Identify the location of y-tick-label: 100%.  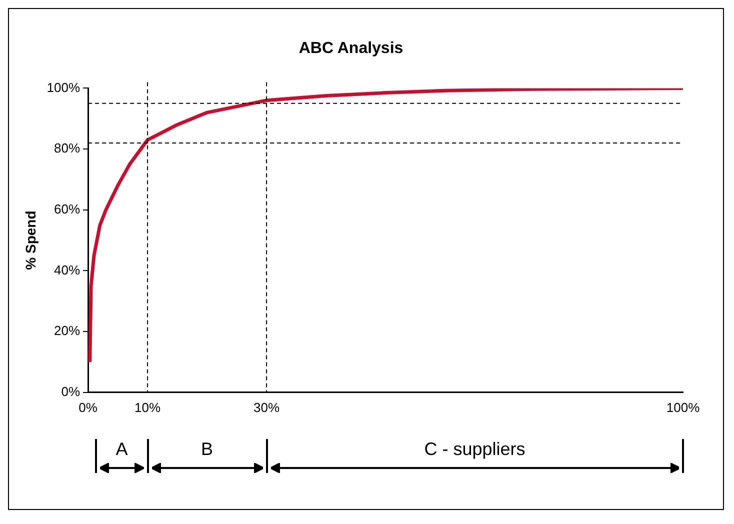
(63, 87).